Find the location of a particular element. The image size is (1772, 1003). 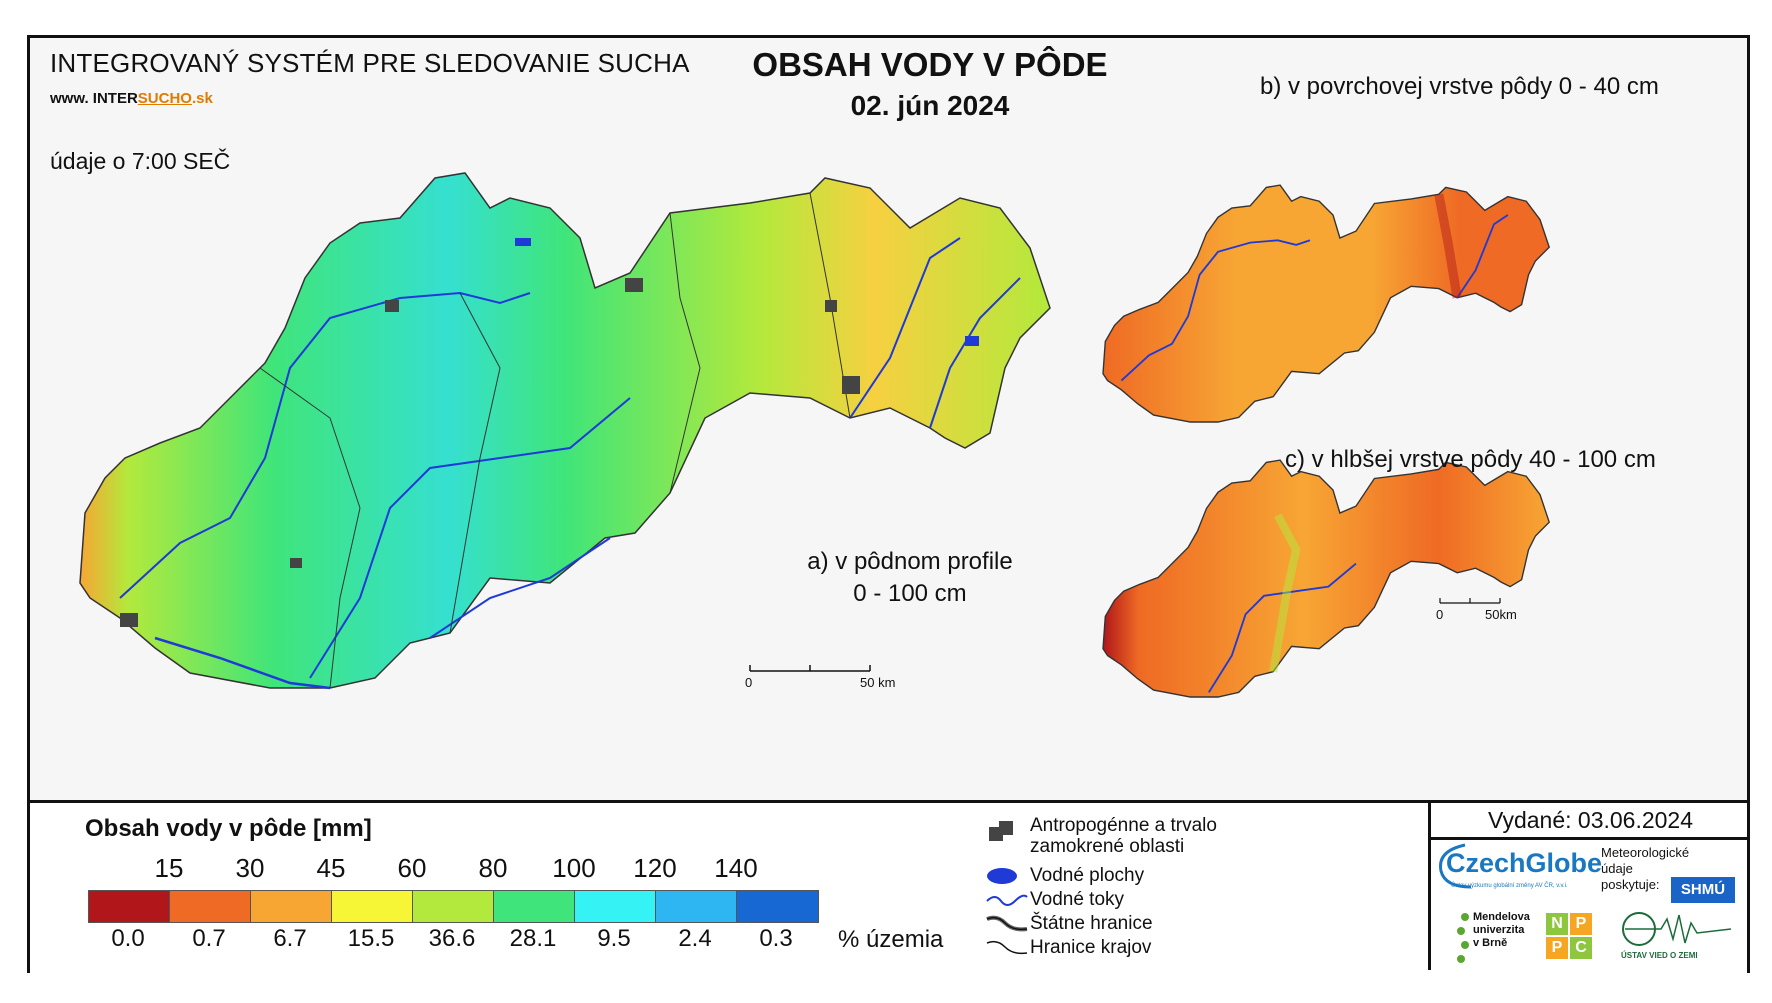

legend-percent: 36.6 is located at coordinates (452, 938).